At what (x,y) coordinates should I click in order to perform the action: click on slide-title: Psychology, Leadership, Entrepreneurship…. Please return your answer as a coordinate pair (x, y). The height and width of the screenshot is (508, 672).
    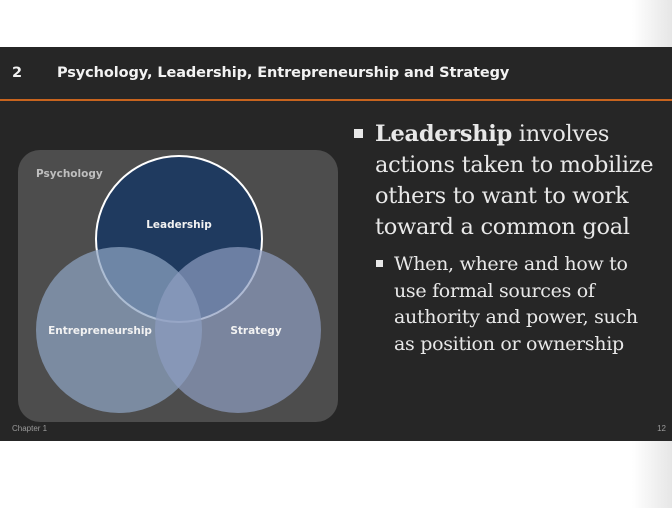
    Looking at the image, I should click on (283, 73).